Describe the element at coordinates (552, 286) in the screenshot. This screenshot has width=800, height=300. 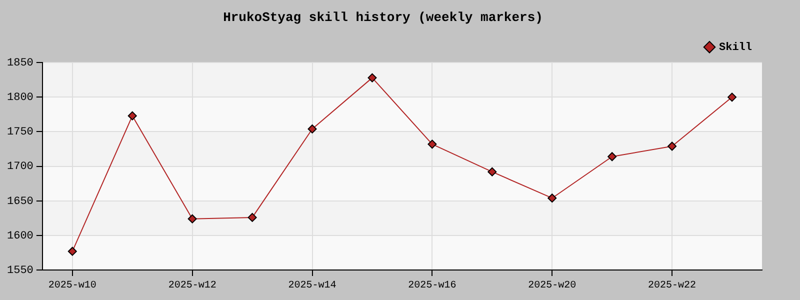
I see `x-tick-label: 2025-w20` at that location.